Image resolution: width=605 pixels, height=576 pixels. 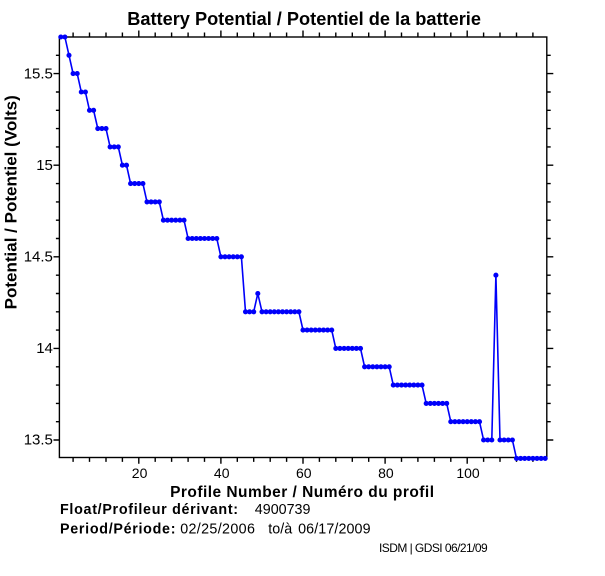 I want to click on svg-text: 15, so click(x=44, y=165).